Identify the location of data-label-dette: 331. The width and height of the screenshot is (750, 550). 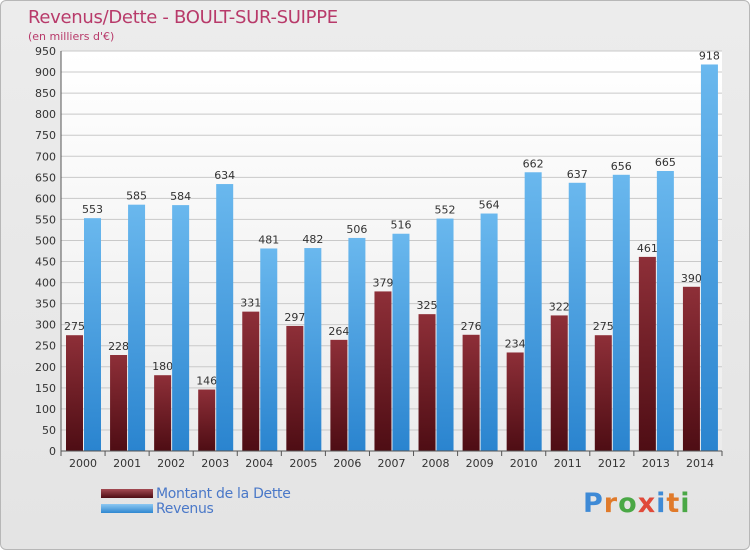
(250, 303).